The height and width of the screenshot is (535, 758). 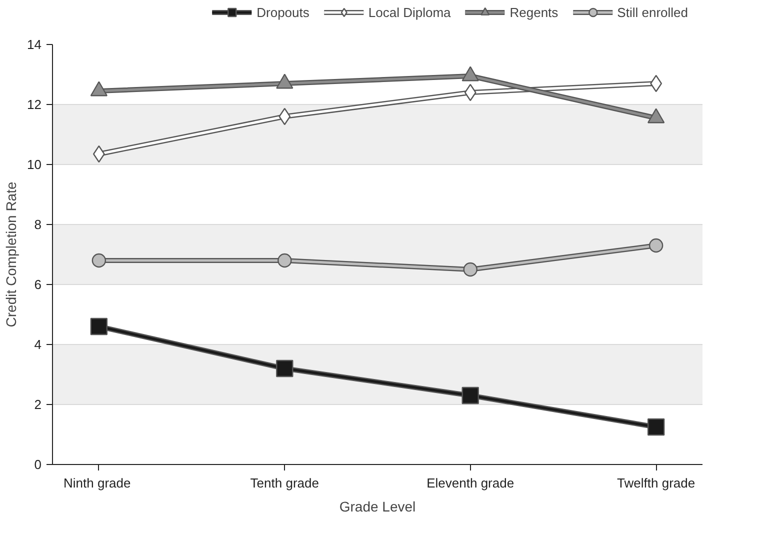 I want to click on legend-label: Dropouts, so click(x=283, y=12).